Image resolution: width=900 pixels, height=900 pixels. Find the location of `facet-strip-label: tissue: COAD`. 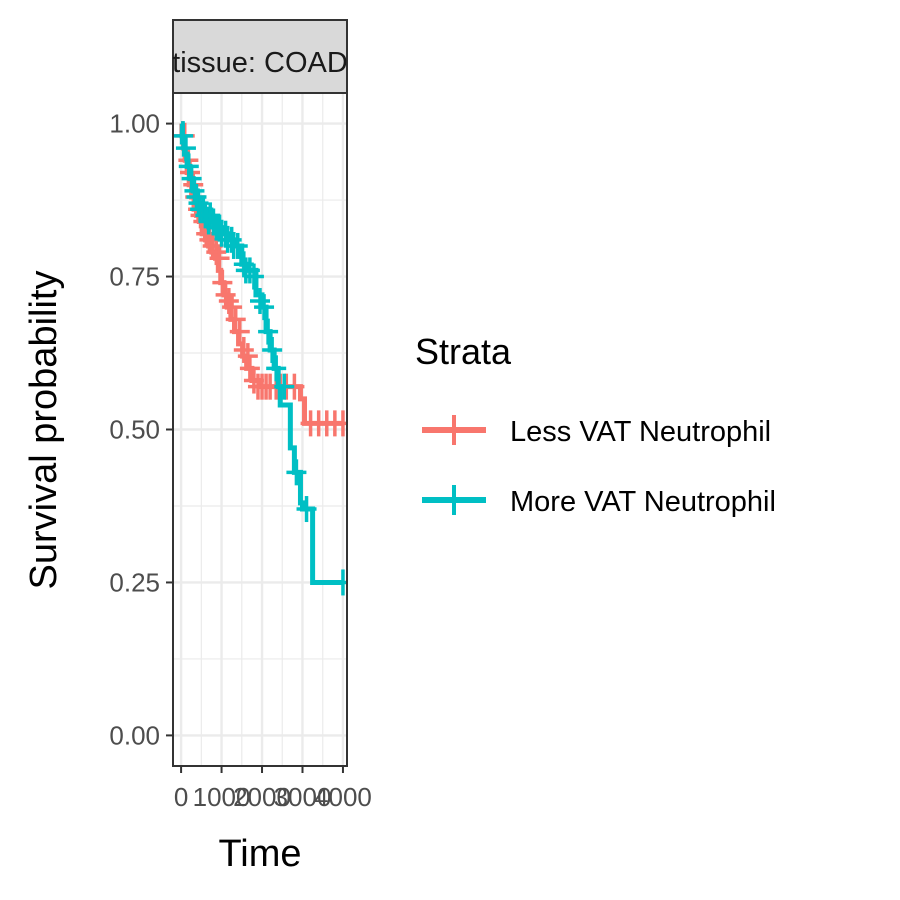

facet-strip-label: tissue: COAD is located at coordinates (260, 63).